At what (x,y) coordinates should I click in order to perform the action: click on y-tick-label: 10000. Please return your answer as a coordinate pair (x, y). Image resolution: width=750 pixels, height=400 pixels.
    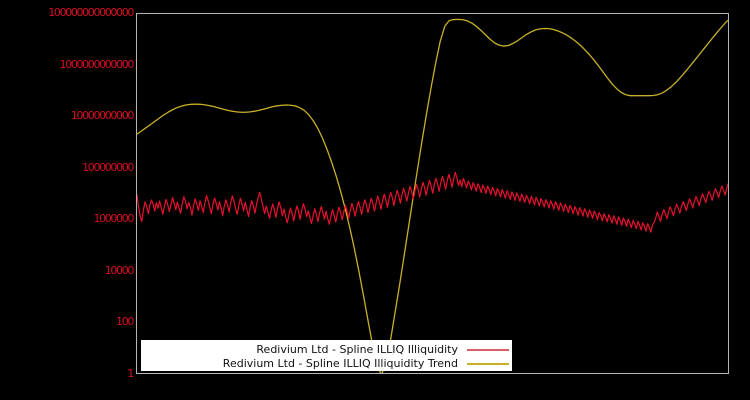
    Looking at the image, I should click on (119, 270).